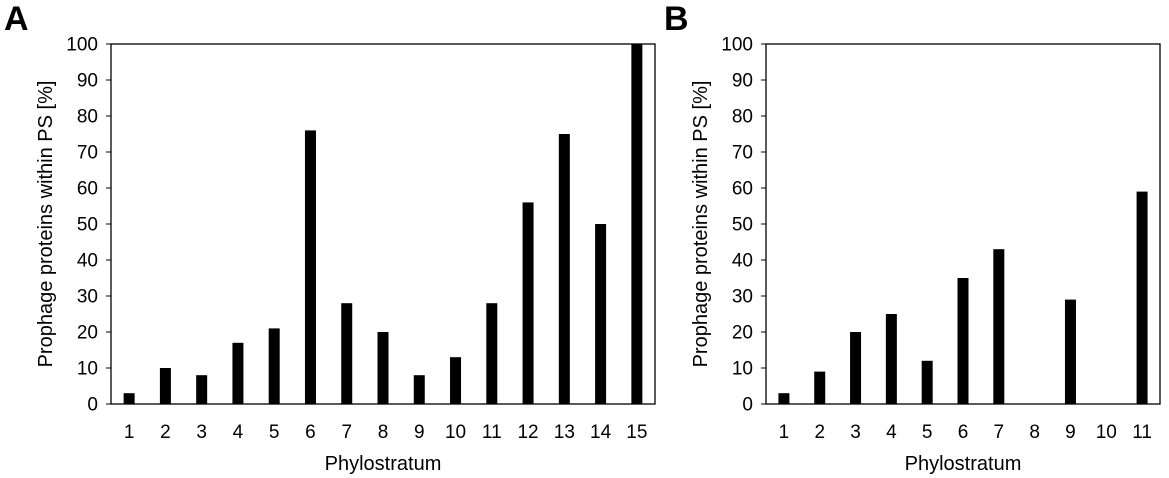 The width and height of the screenshot is (1169, 478). I want to click on chart-b-y-tick-label: 20, so click(742, 333).